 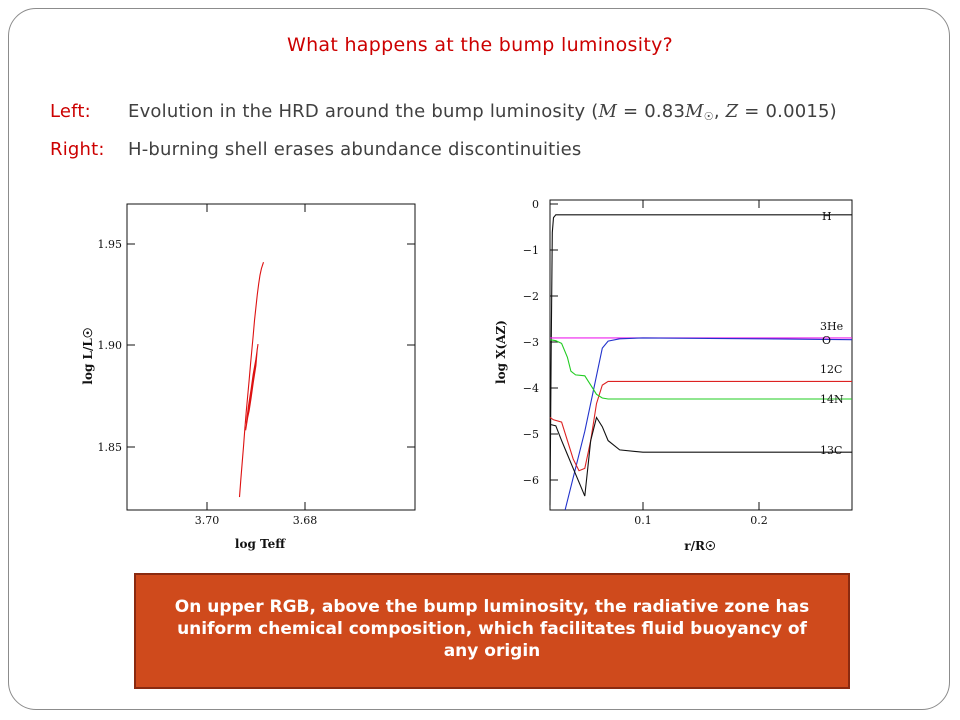 What do you see at coordinates (535, 204) in the screenshot?
I see `ab-ytick-0: 0` at bounding box center [535, 204].